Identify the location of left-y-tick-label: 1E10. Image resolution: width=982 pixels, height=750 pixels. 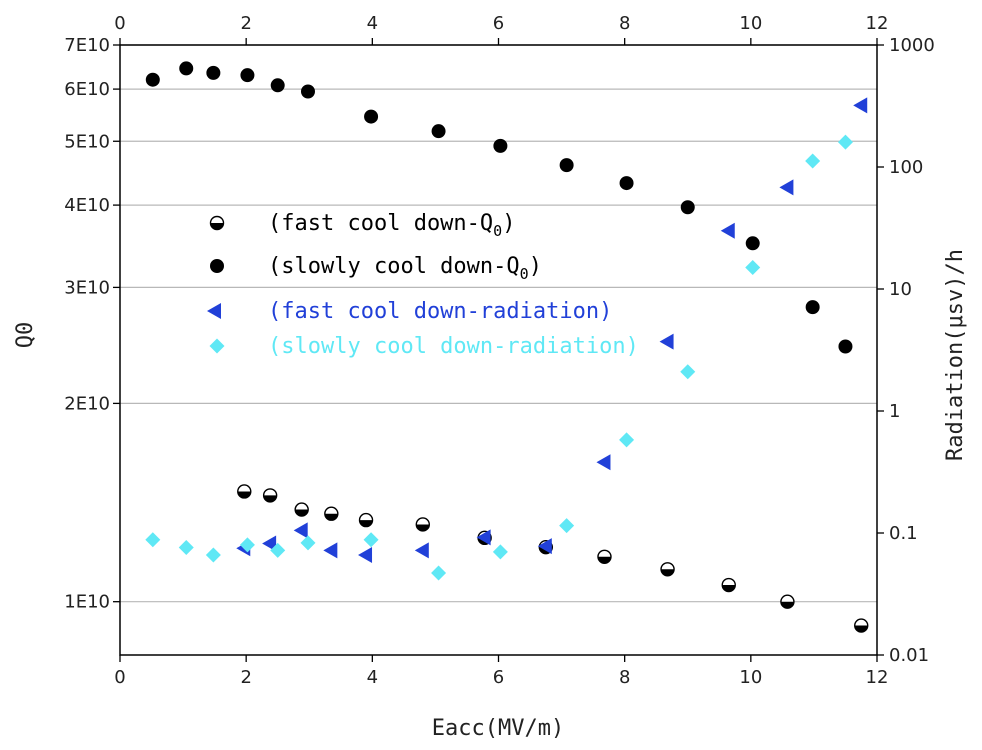
(87, 602).